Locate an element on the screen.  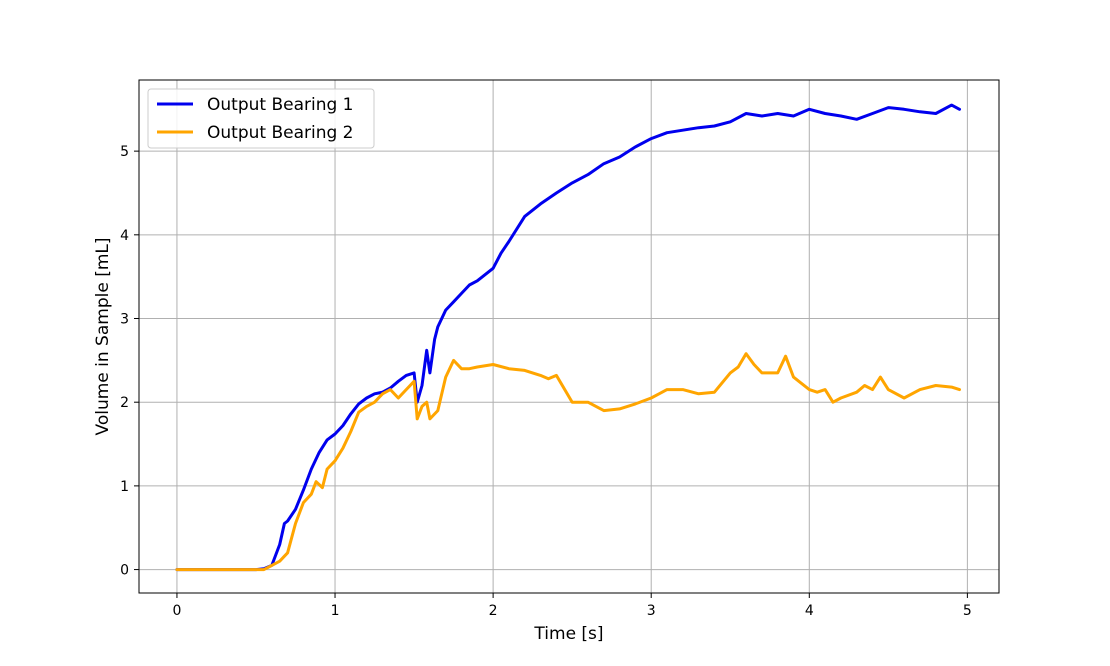
y-tick-label: 2 is located at coordinates (124, 403).